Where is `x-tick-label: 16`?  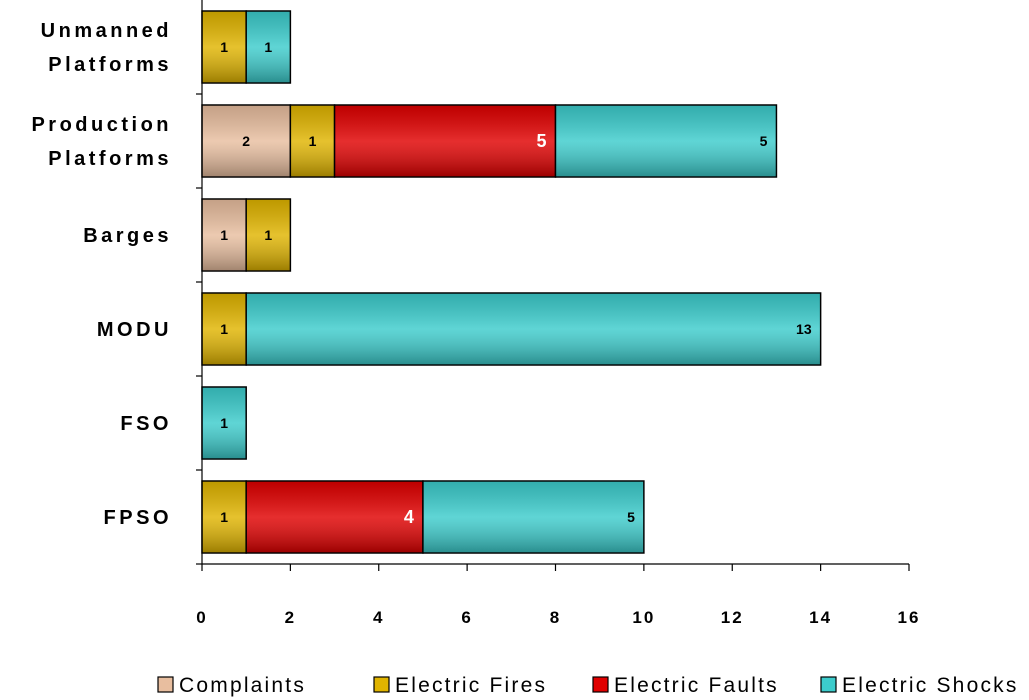 x-tick-label: 16 is located at coordinates (909, 617).